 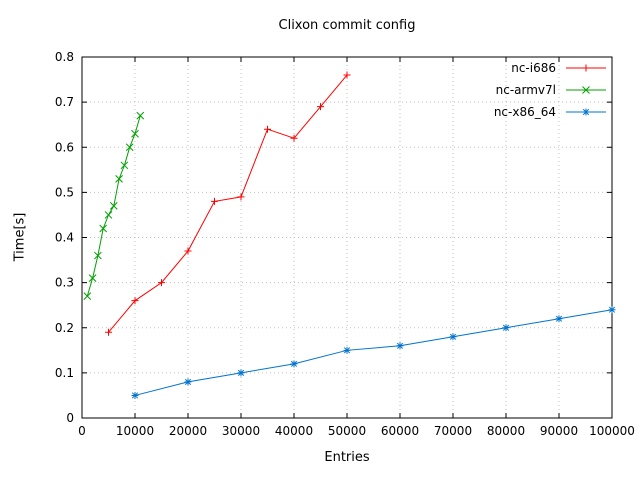 I want to click on svg-text: 70000, so click(x=453, y=431).